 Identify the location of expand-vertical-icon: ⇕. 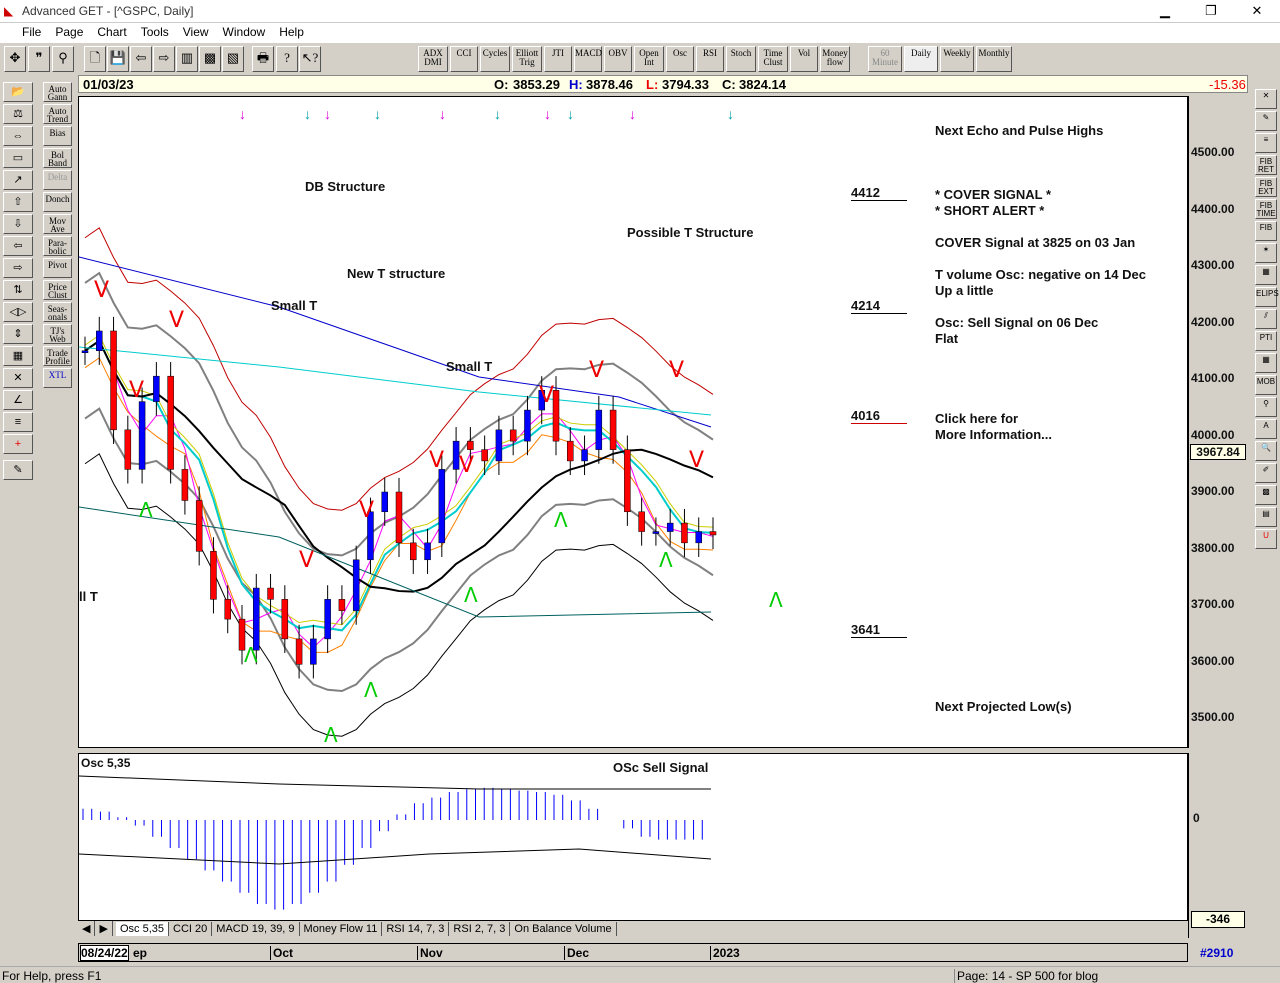
(18, 334).